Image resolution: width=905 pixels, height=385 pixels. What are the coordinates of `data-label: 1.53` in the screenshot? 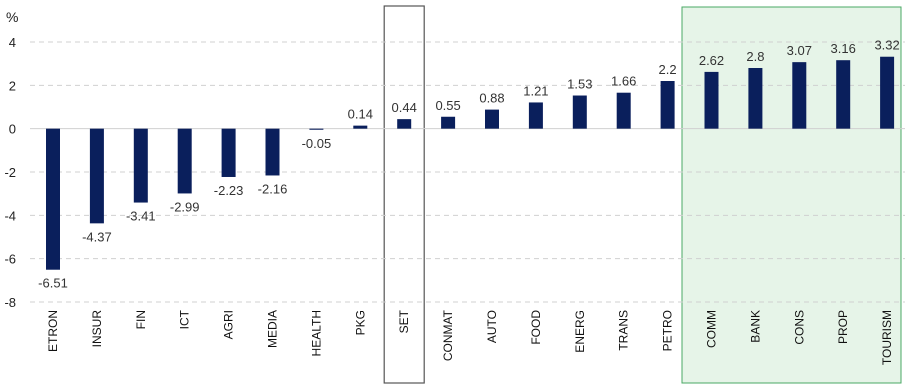 It's located at (579, 84).